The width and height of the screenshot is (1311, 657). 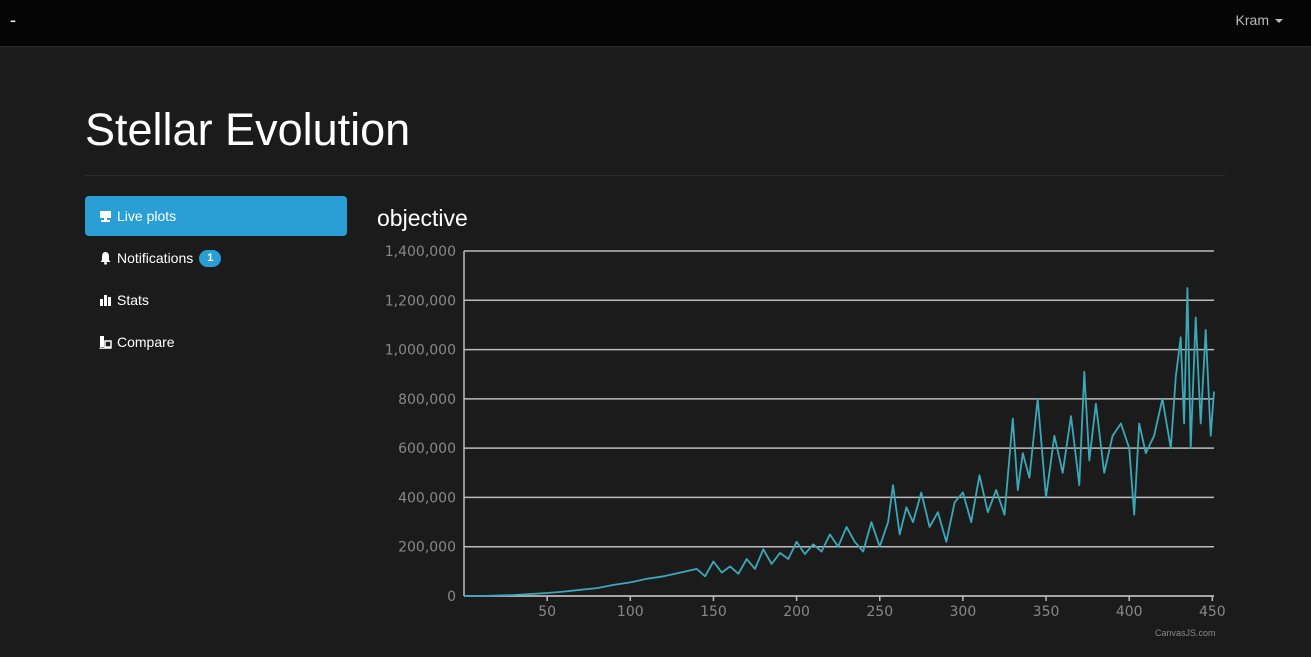 I want to click on sidebar-item-label: Live plots, so click(x=147, y=216).